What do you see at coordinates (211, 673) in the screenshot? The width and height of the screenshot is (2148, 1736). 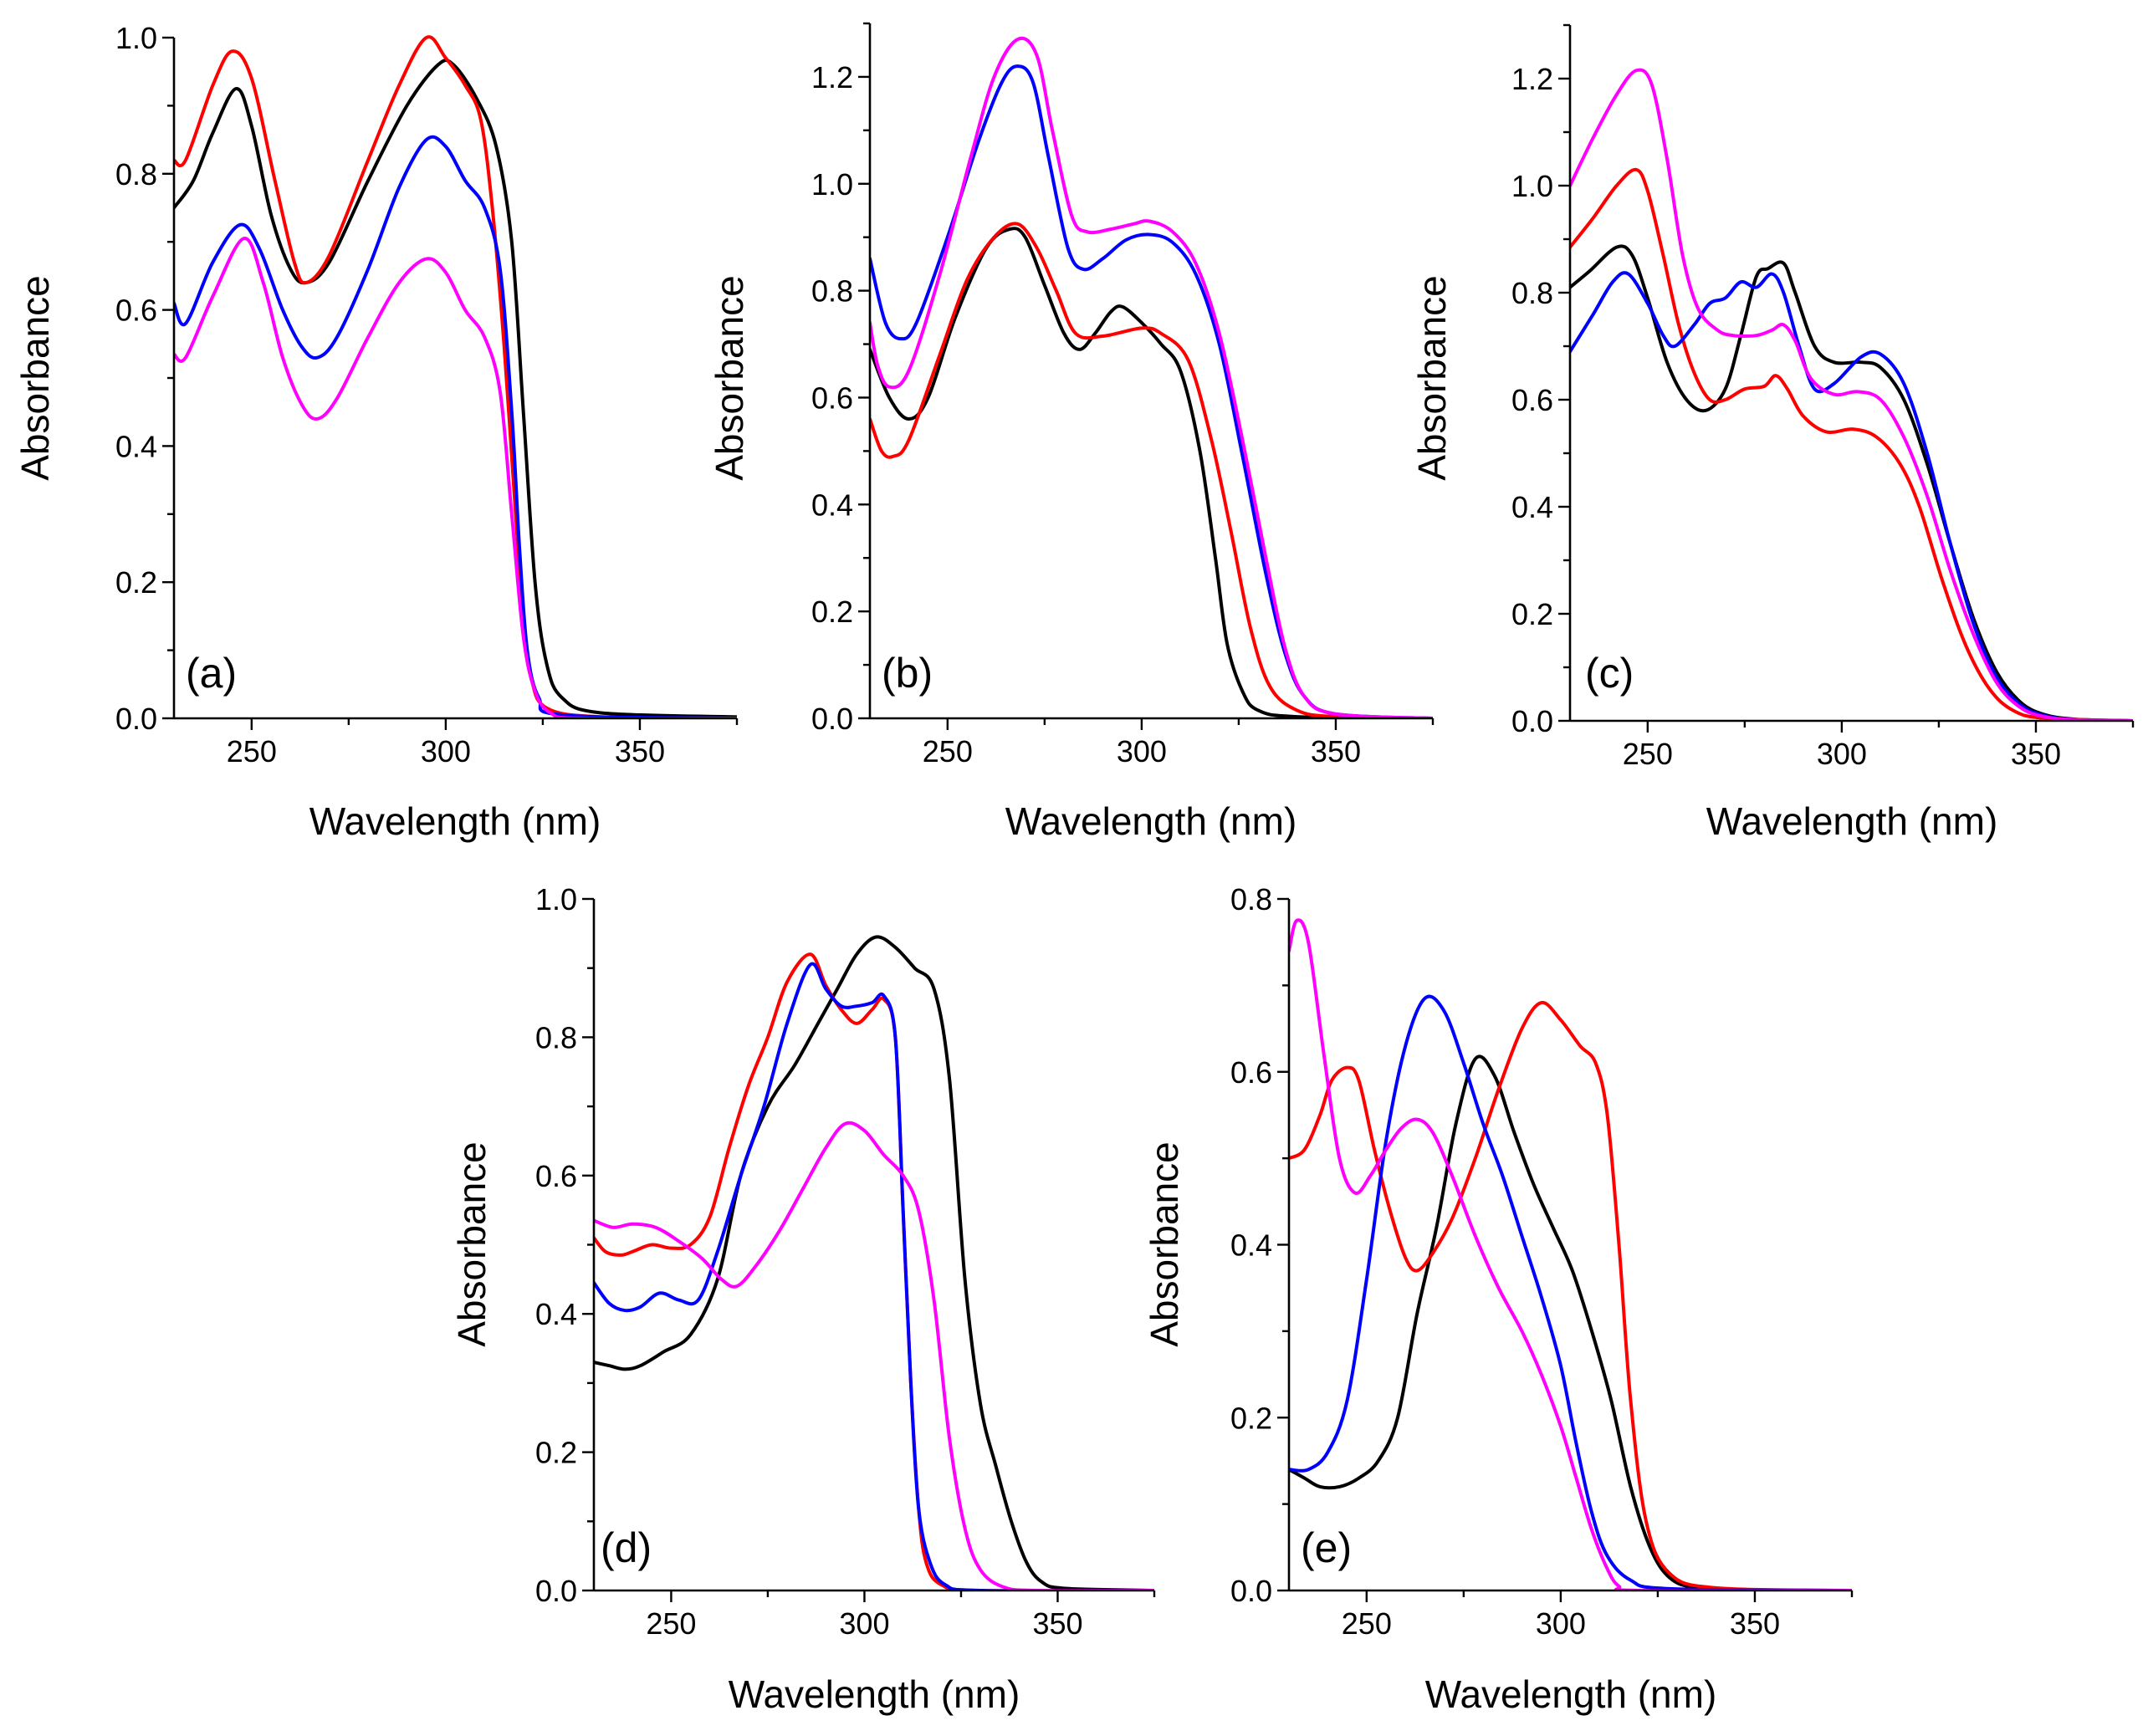 I see `panel-label: (a)` at bounding box center [211, 673].